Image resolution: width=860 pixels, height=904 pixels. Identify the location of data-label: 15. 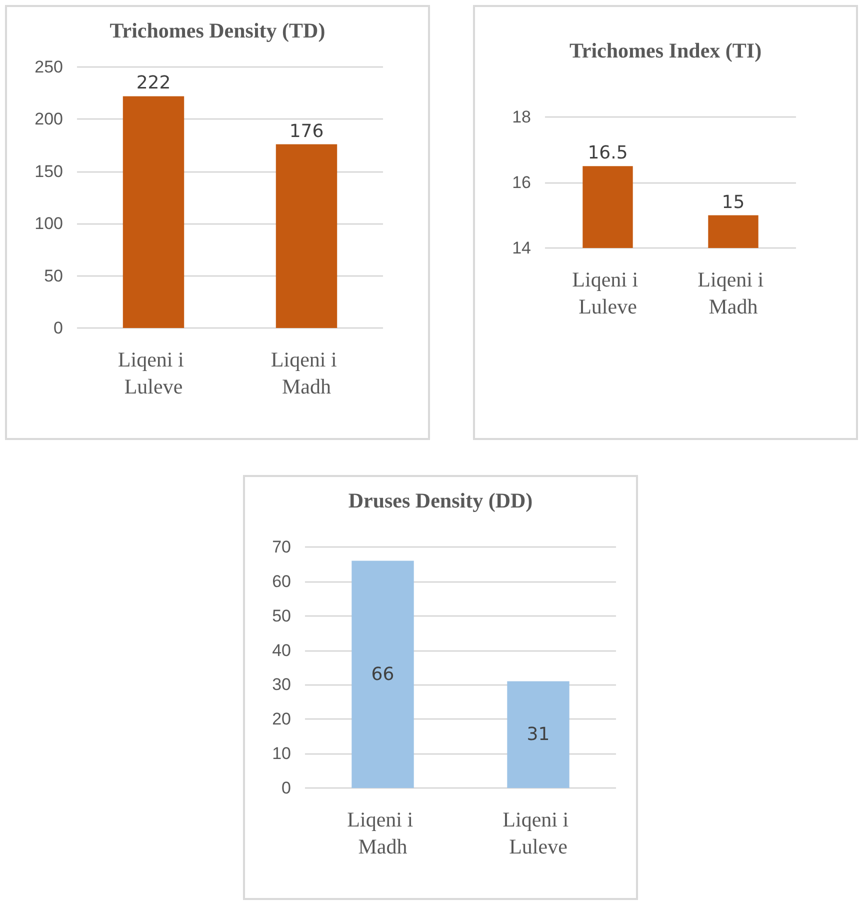
(733, 202).